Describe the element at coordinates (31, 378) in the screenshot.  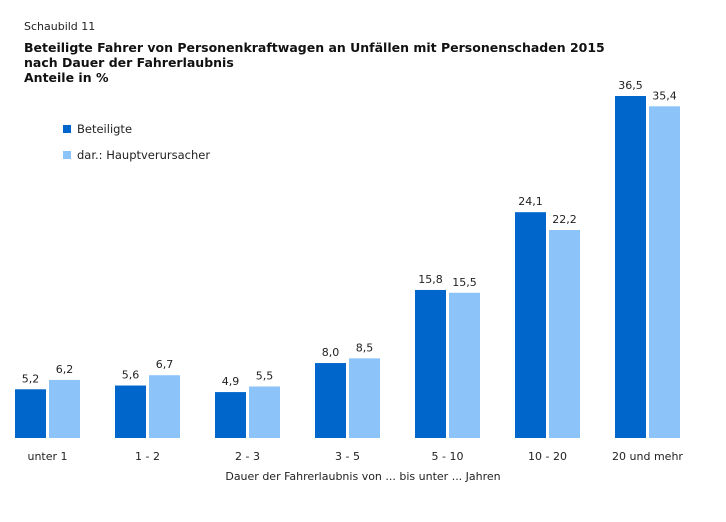
I see `data-label-beteiligte-0: 5,2` at that location.